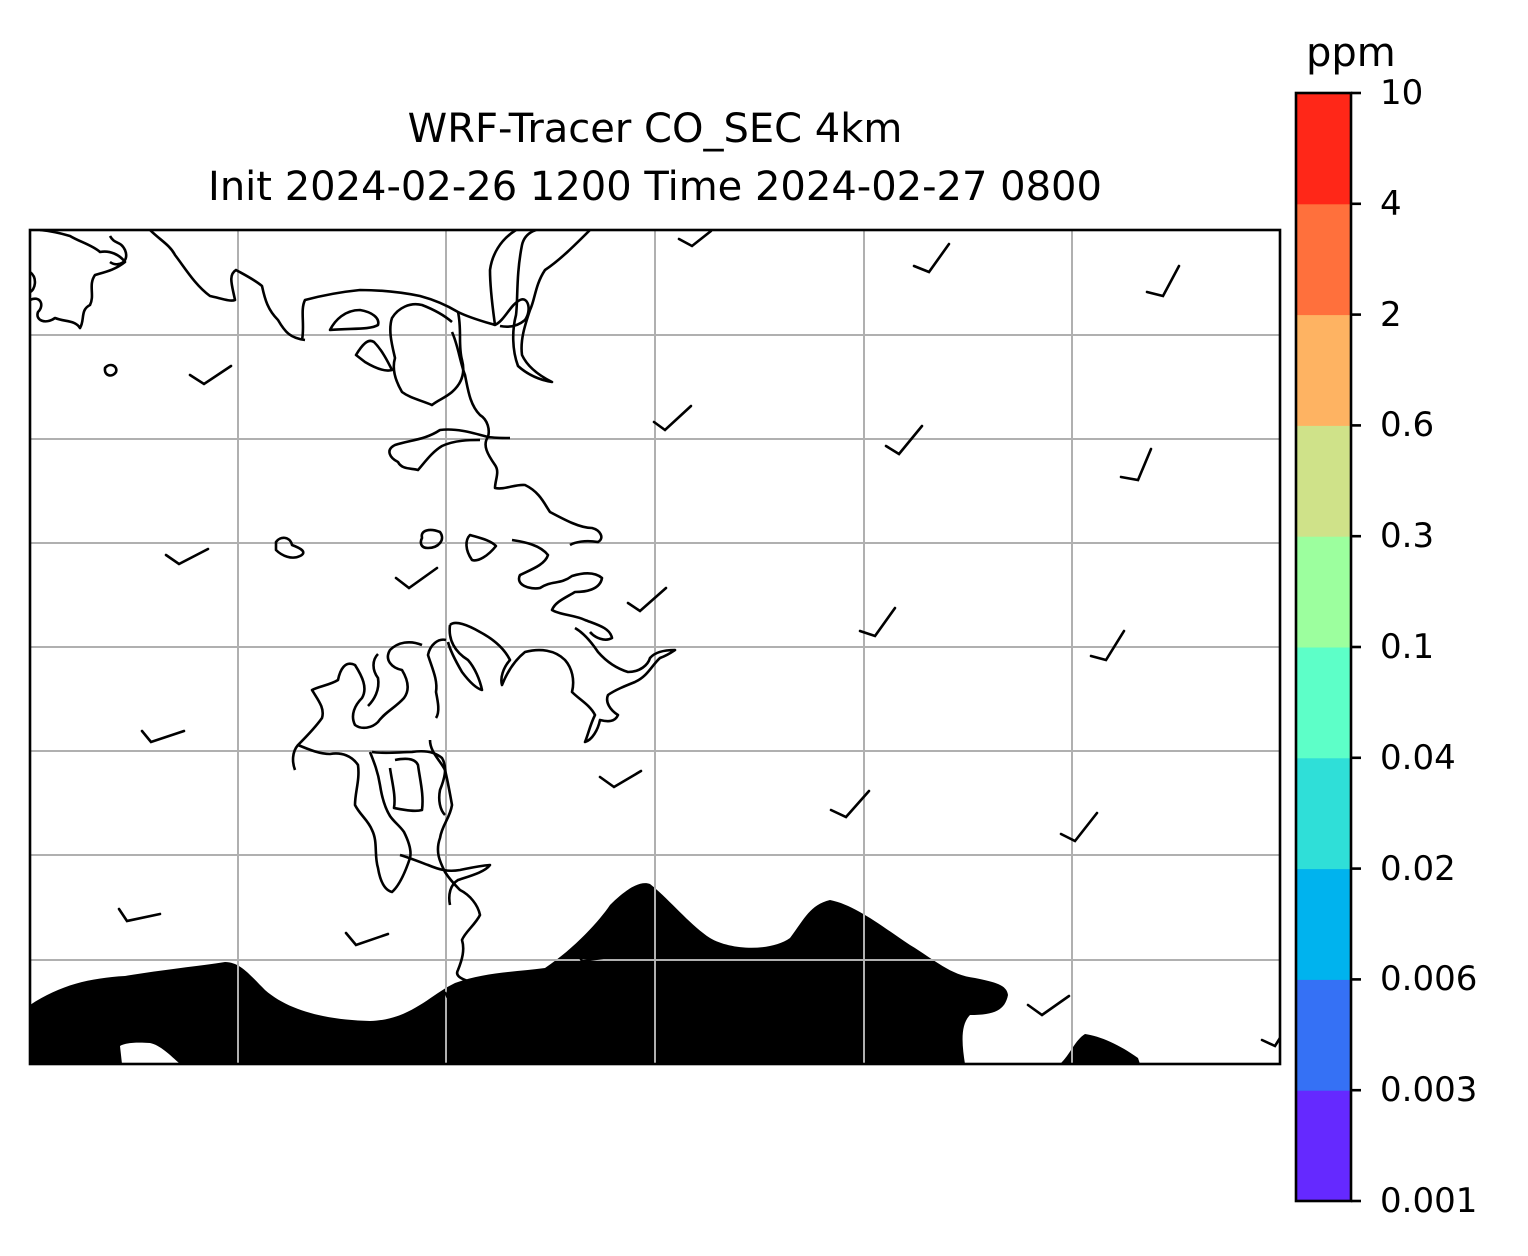 This screenshot has width=1528, height=1256. I want to click on colorbar-tick-label: 0.001, so click(1429, 1201).